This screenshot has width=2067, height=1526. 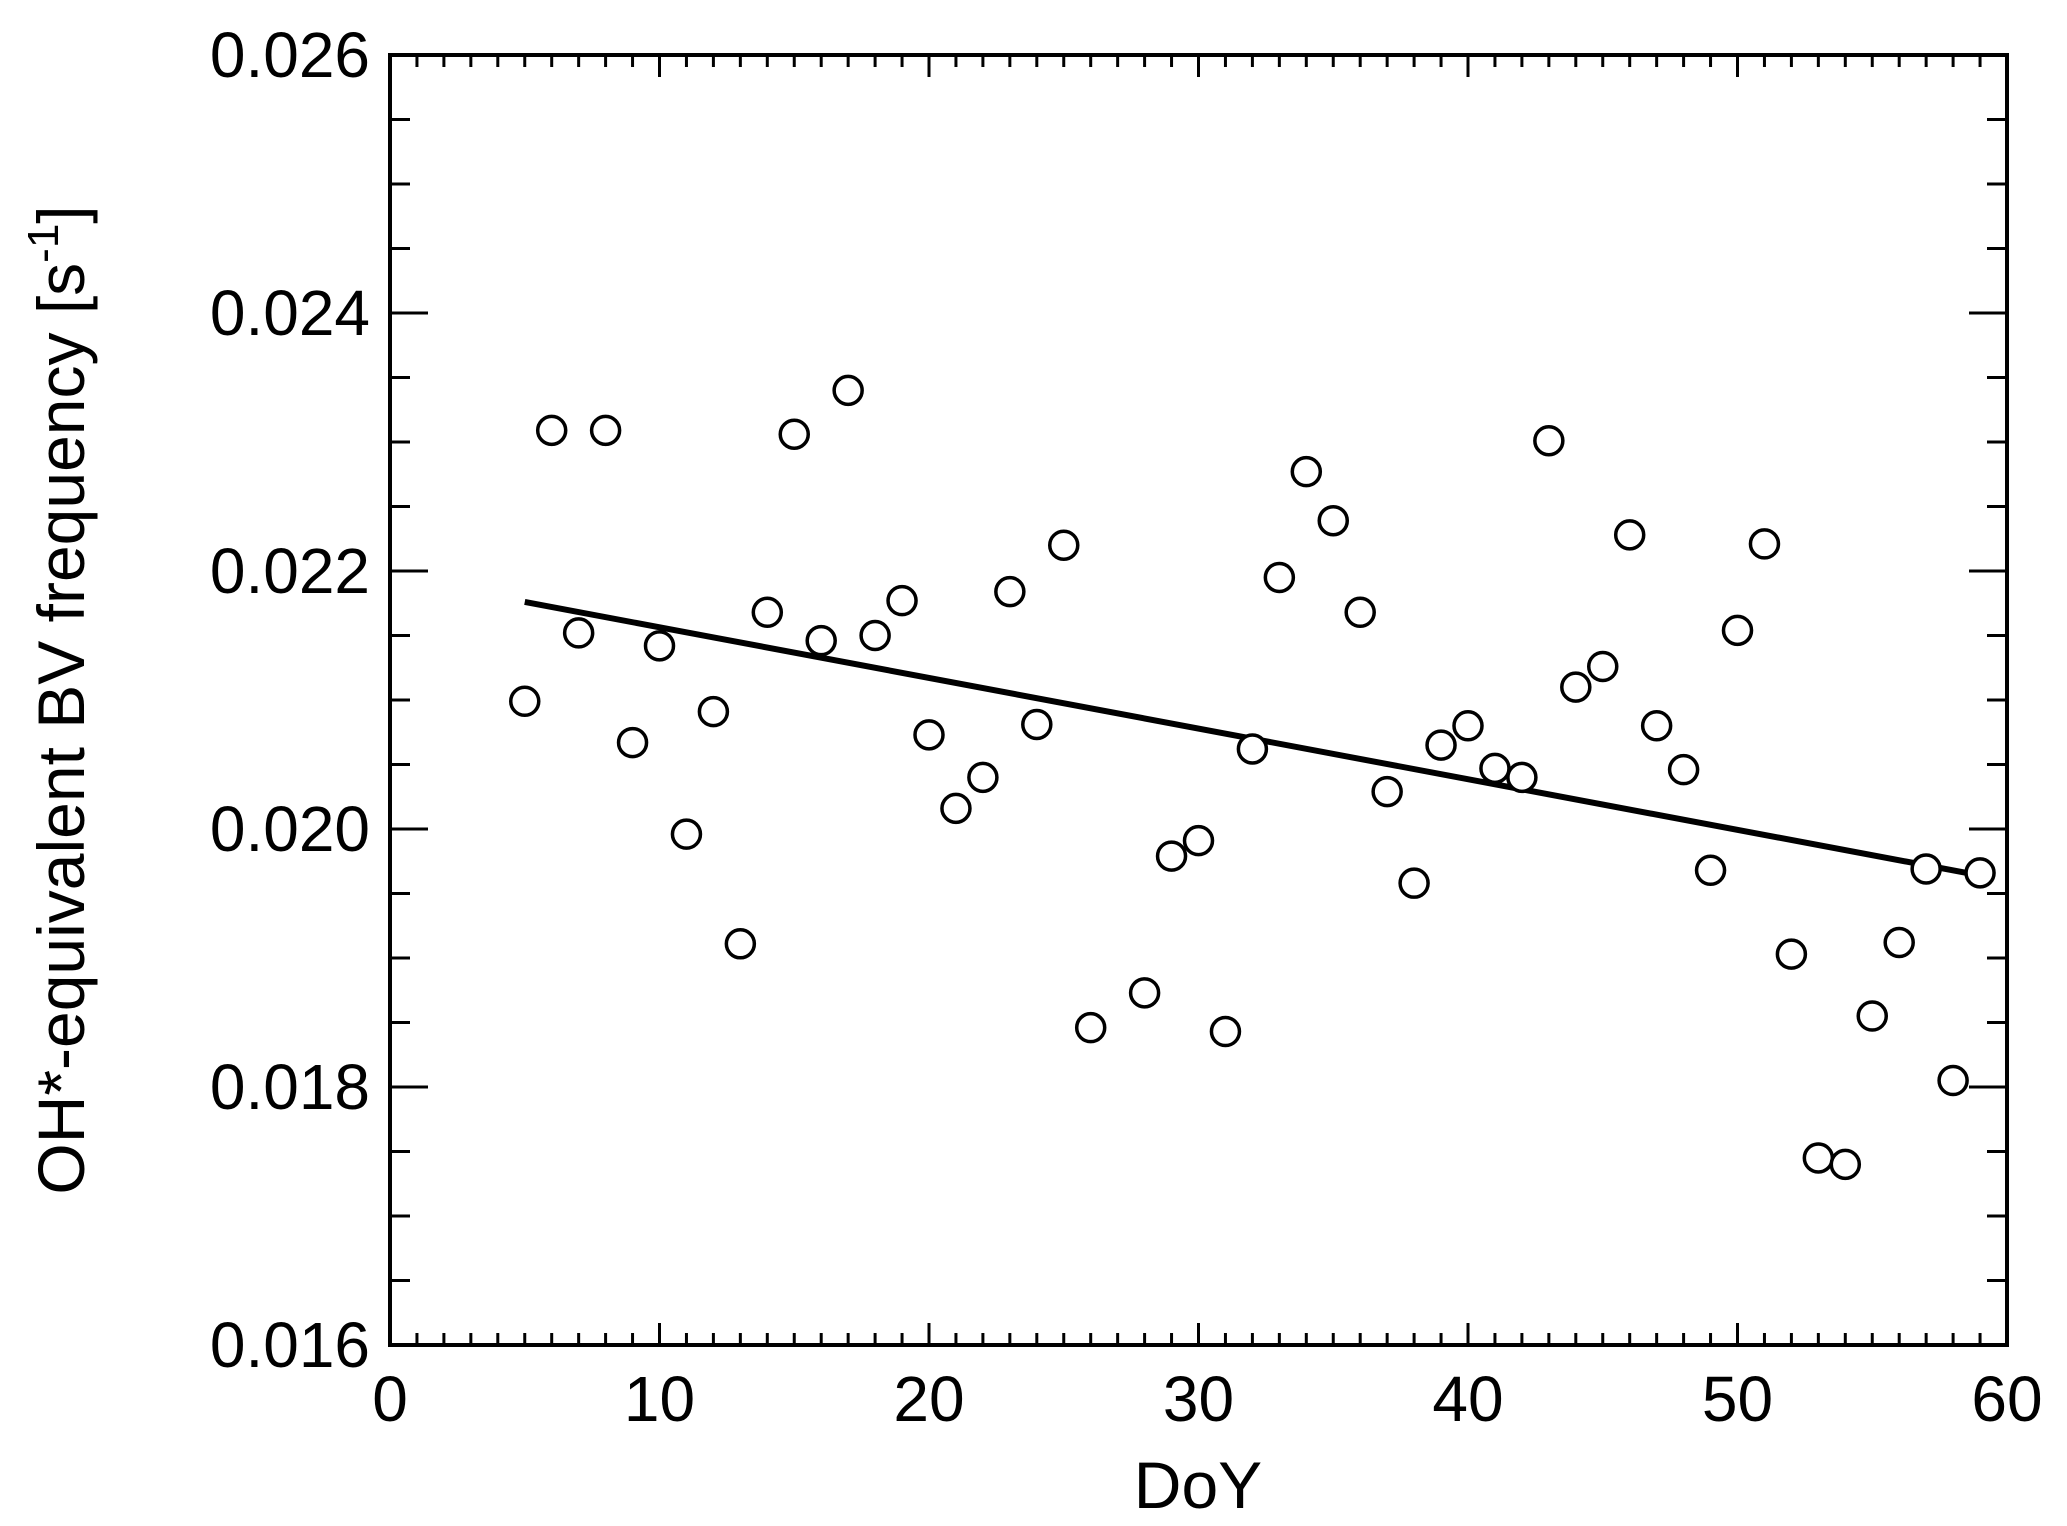 I want to click on y-tick-label: 0.026, so click(x=290, y=55).